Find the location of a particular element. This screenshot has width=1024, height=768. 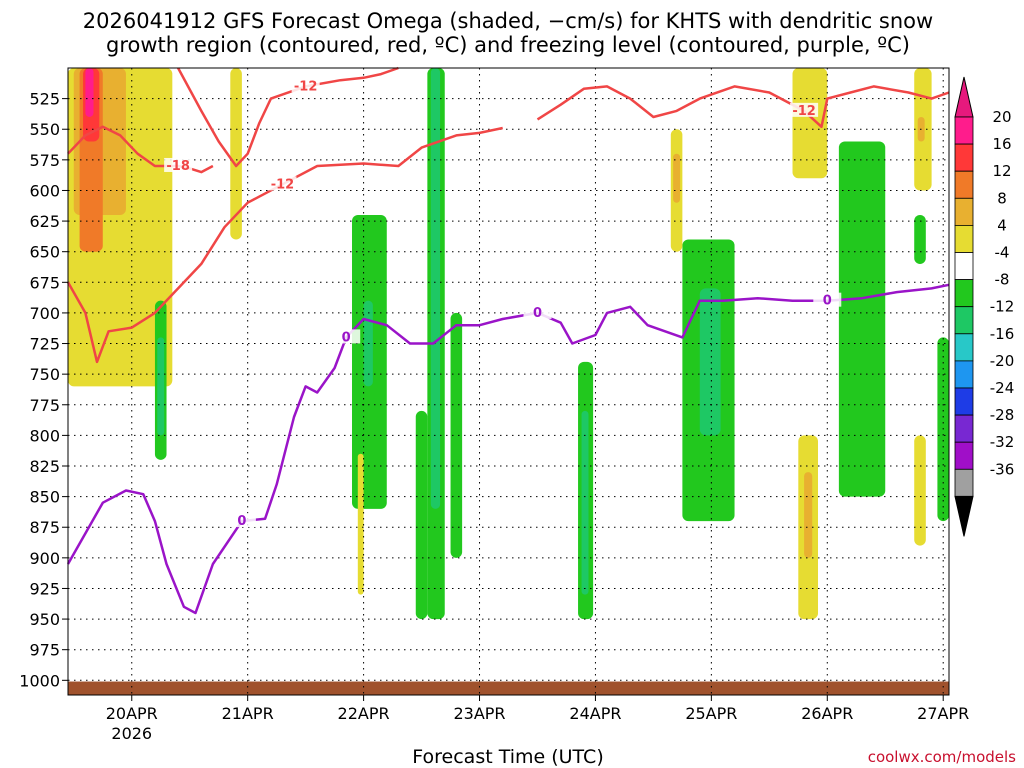

y-tick-label: 1000 is located at coordinates (39, 680).